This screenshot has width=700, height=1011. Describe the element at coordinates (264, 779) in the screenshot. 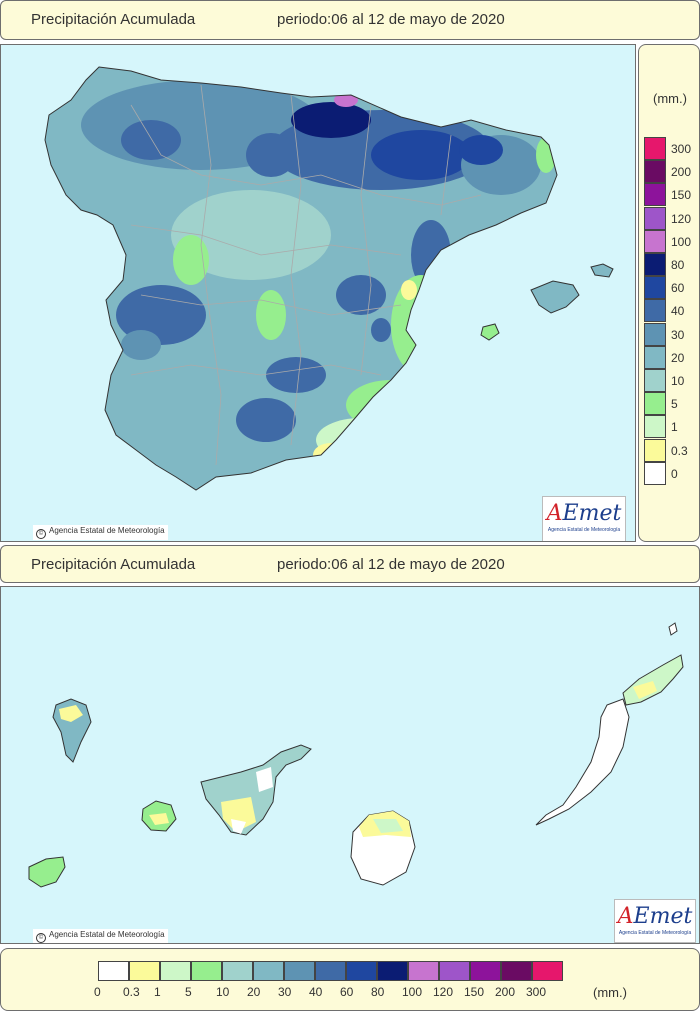

I see `tenerife-teide` at that location.